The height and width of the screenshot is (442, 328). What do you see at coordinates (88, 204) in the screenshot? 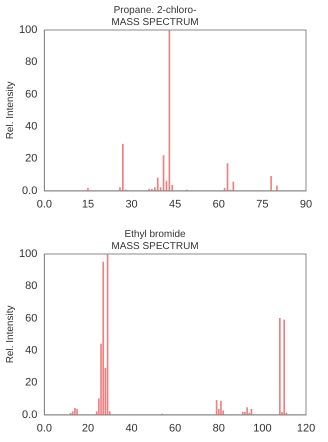
I see `x-tick-label: 15` at bounding box center [88, 204].